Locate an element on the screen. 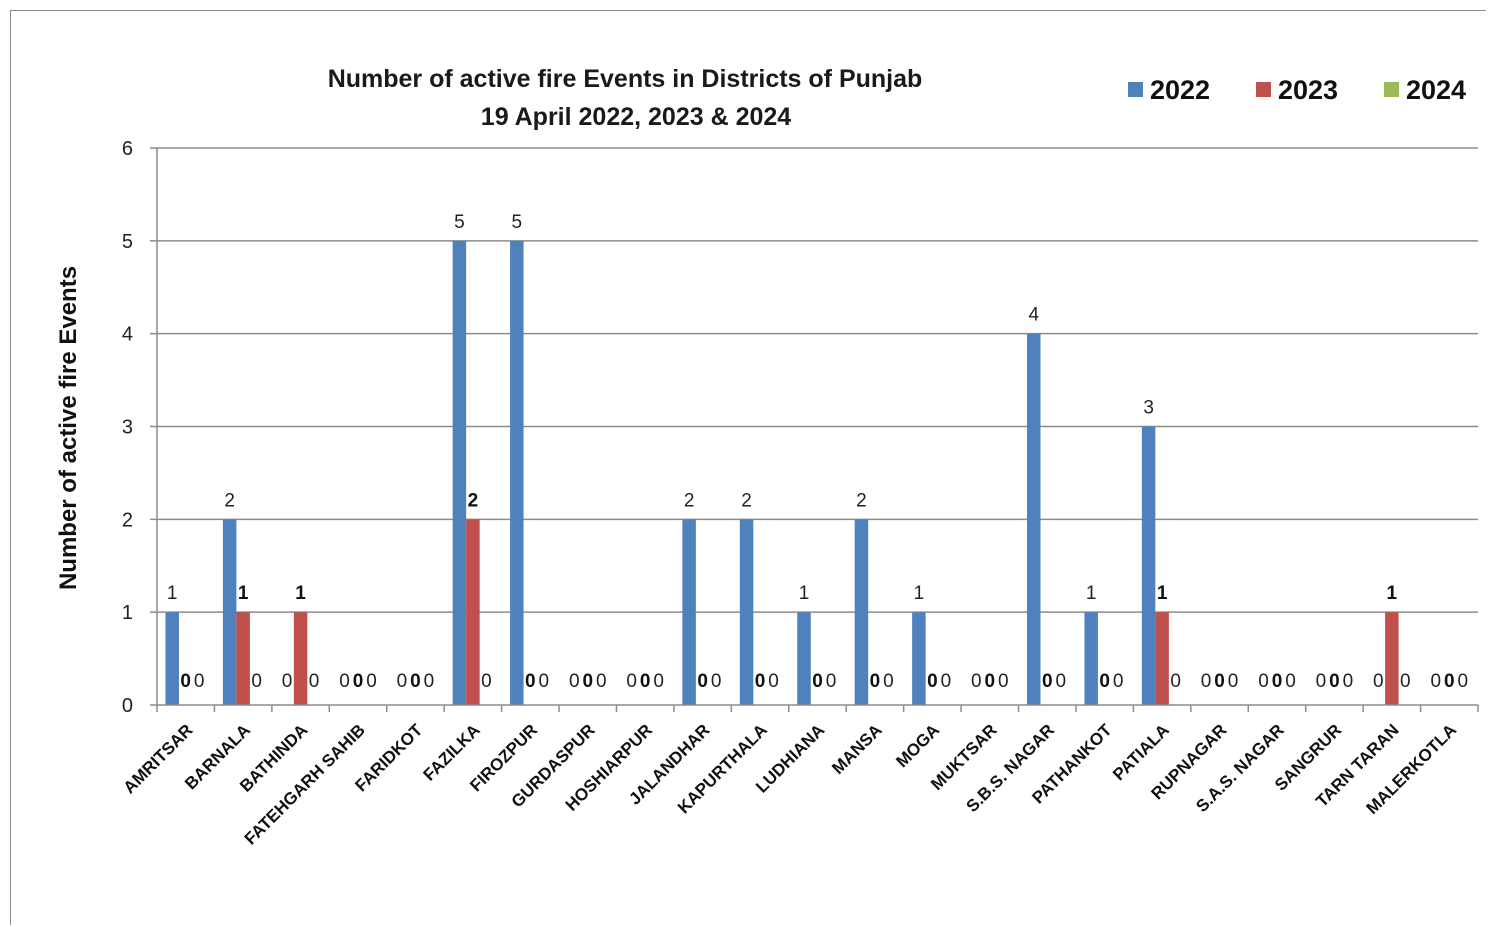 This screenshot has width=1488, height=927. x-tick-label: AMRITSAR is located at coordinates (158, 758).